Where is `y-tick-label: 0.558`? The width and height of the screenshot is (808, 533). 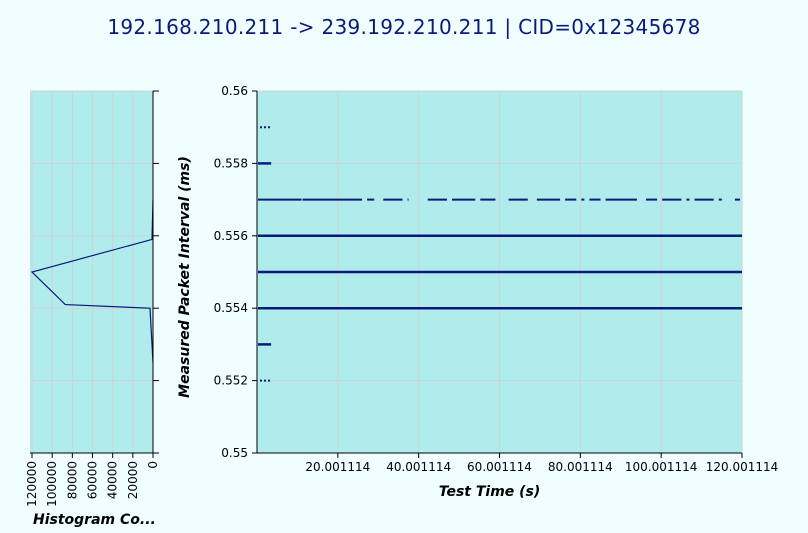
y-tick-label: 0.558 is located at coordinates (231, 163).